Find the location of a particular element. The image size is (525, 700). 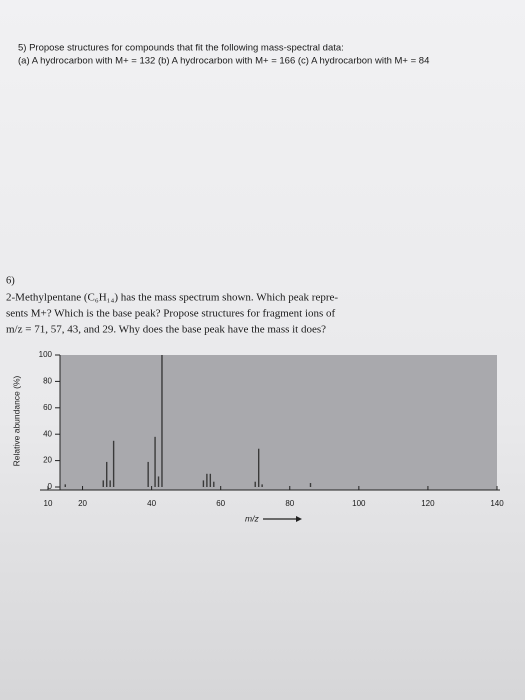

problem-6-number: 6) is located at coordinates (10, 280).